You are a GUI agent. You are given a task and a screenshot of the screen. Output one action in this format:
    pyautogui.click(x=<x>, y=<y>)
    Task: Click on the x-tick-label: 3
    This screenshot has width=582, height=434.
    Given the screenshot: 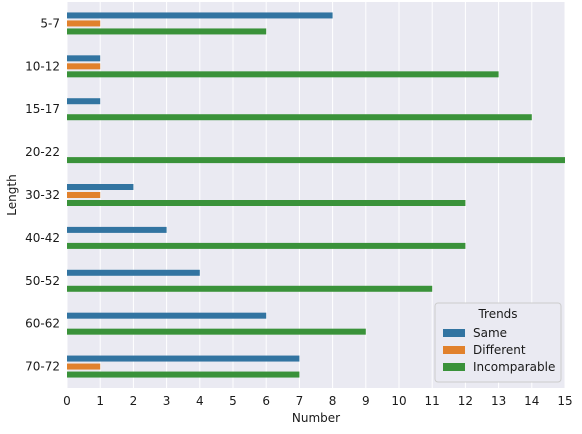 What is the action you would take?
    pyautogui.click(x=167, y=401)
    